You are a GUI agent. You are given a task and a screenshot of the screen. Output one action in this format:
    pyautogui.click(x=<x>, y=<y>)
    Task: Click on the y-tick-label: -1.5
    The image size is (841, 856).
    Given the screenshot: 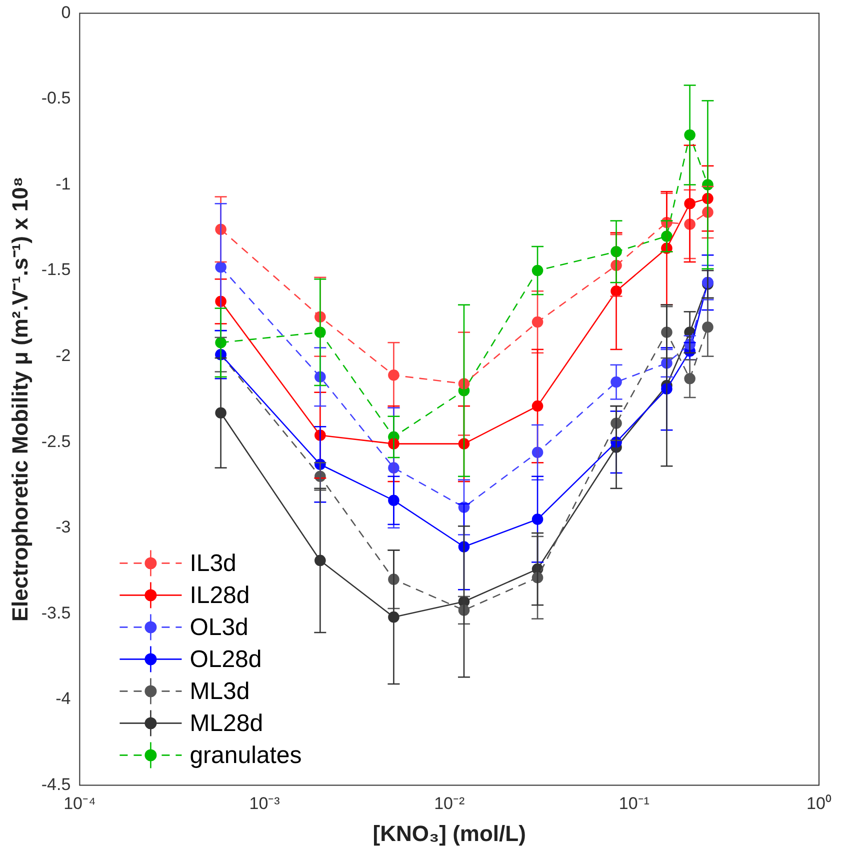 What is the action you would take?
    pyautogui.click(x=56, y=270)
    